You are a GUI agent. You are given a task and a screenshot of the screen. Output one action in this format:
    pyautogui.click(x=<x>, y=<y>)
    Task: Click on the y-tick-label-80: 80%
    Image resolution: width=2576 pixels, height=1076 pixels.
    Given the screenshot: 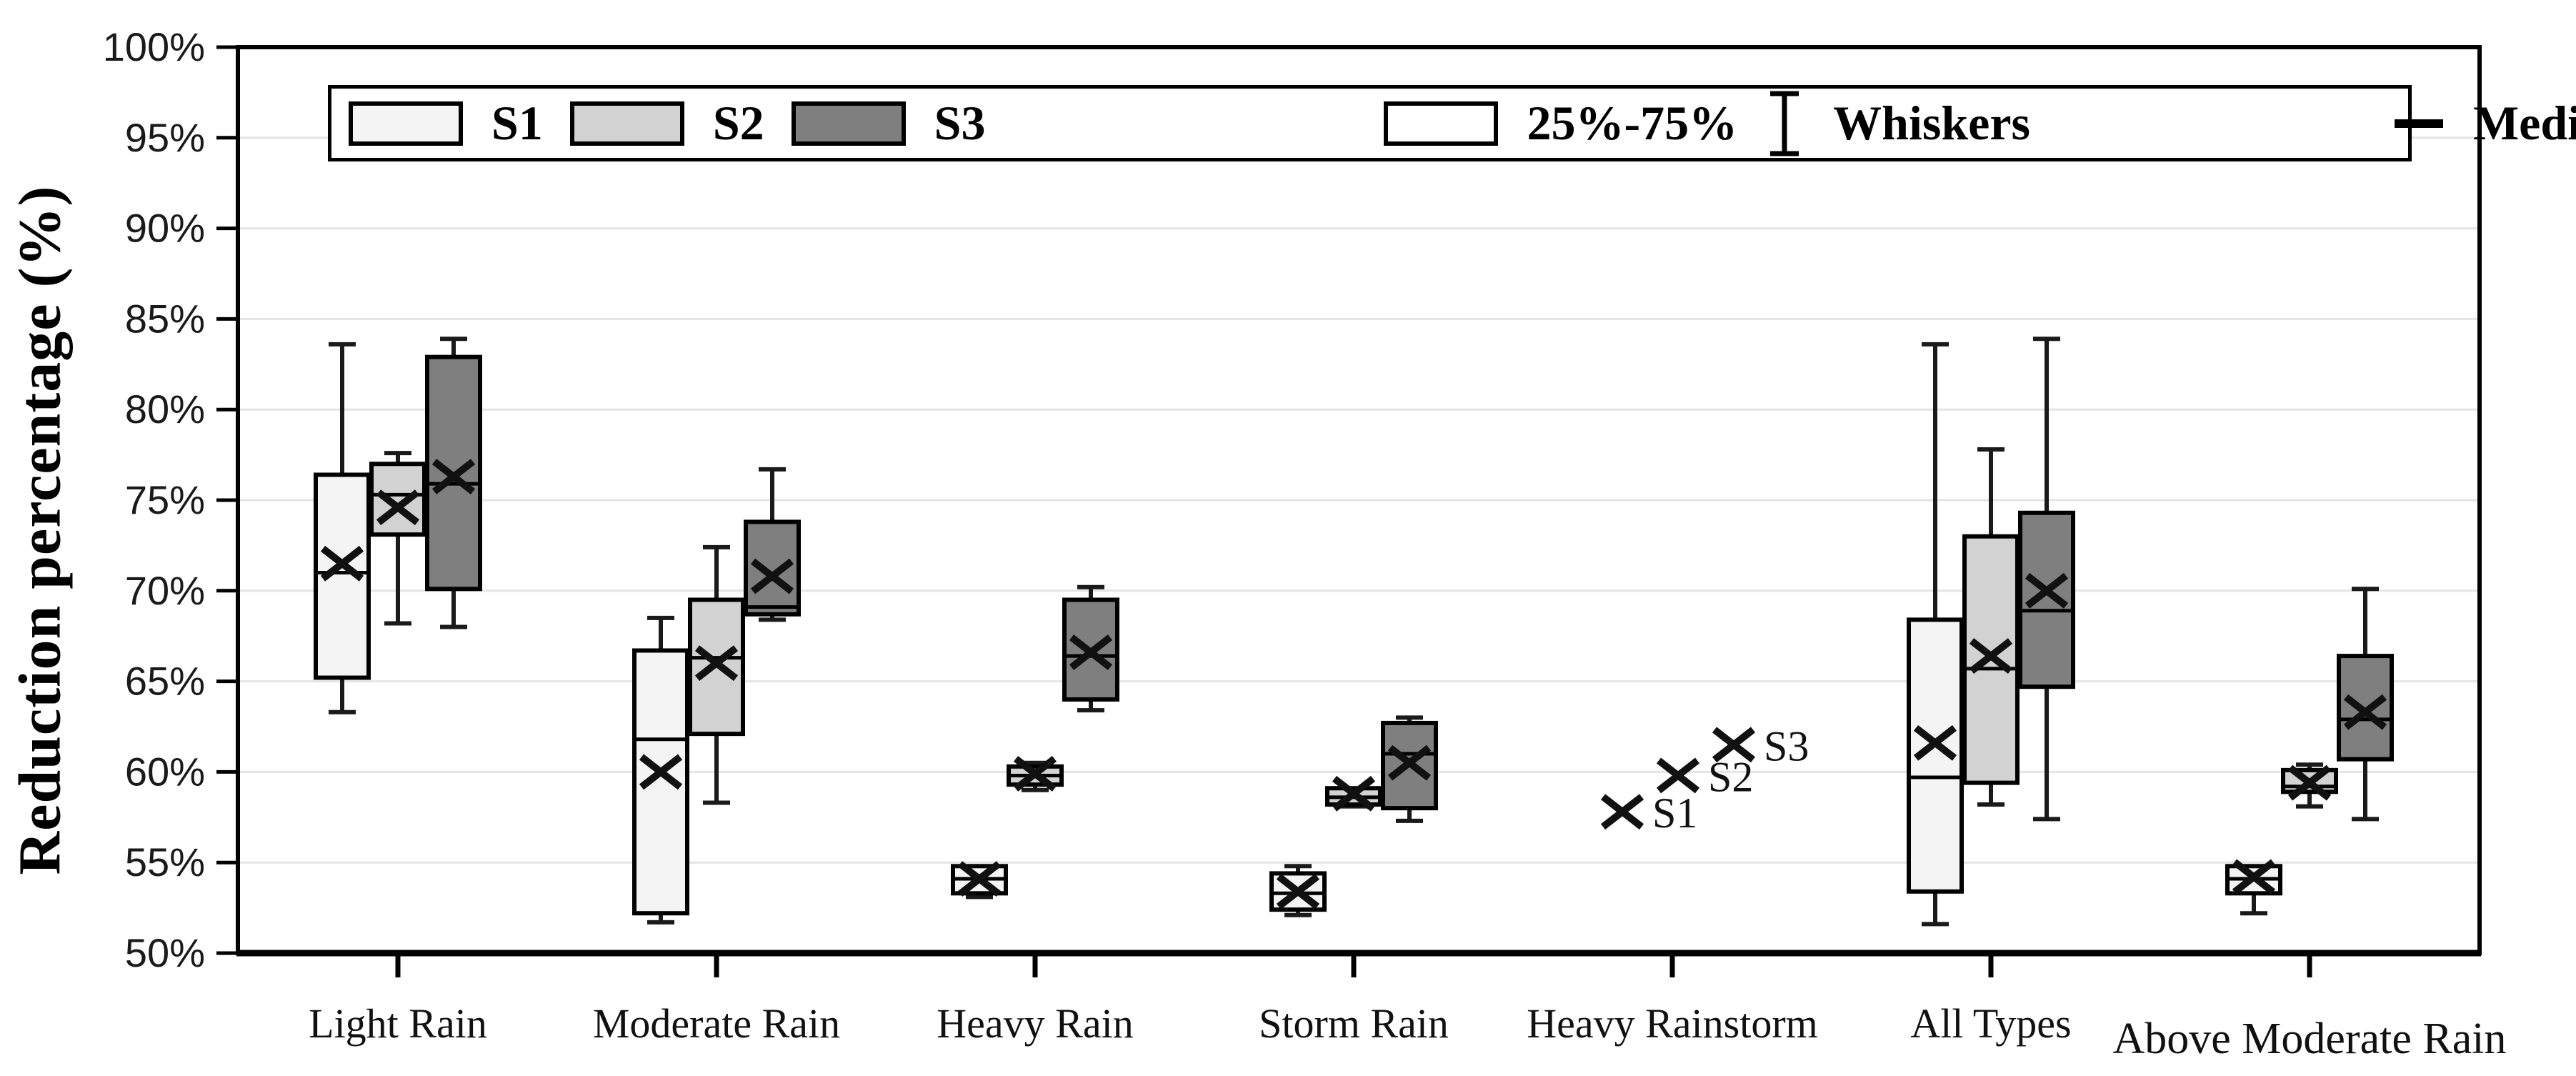 What is the action you would take?
    pyautogui.click(x=165, y=410)
    